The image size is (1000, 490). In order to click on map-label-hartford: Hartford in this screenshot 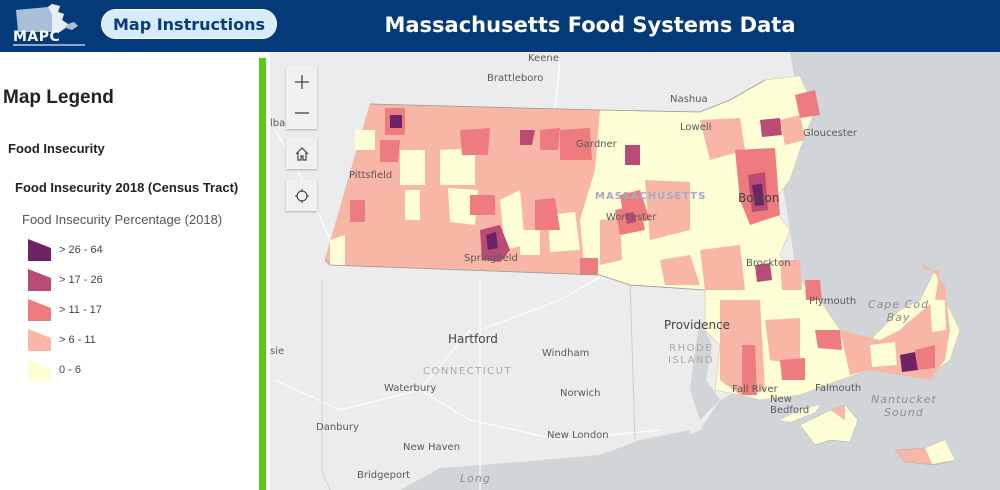, I will do `click(473, 339)`.